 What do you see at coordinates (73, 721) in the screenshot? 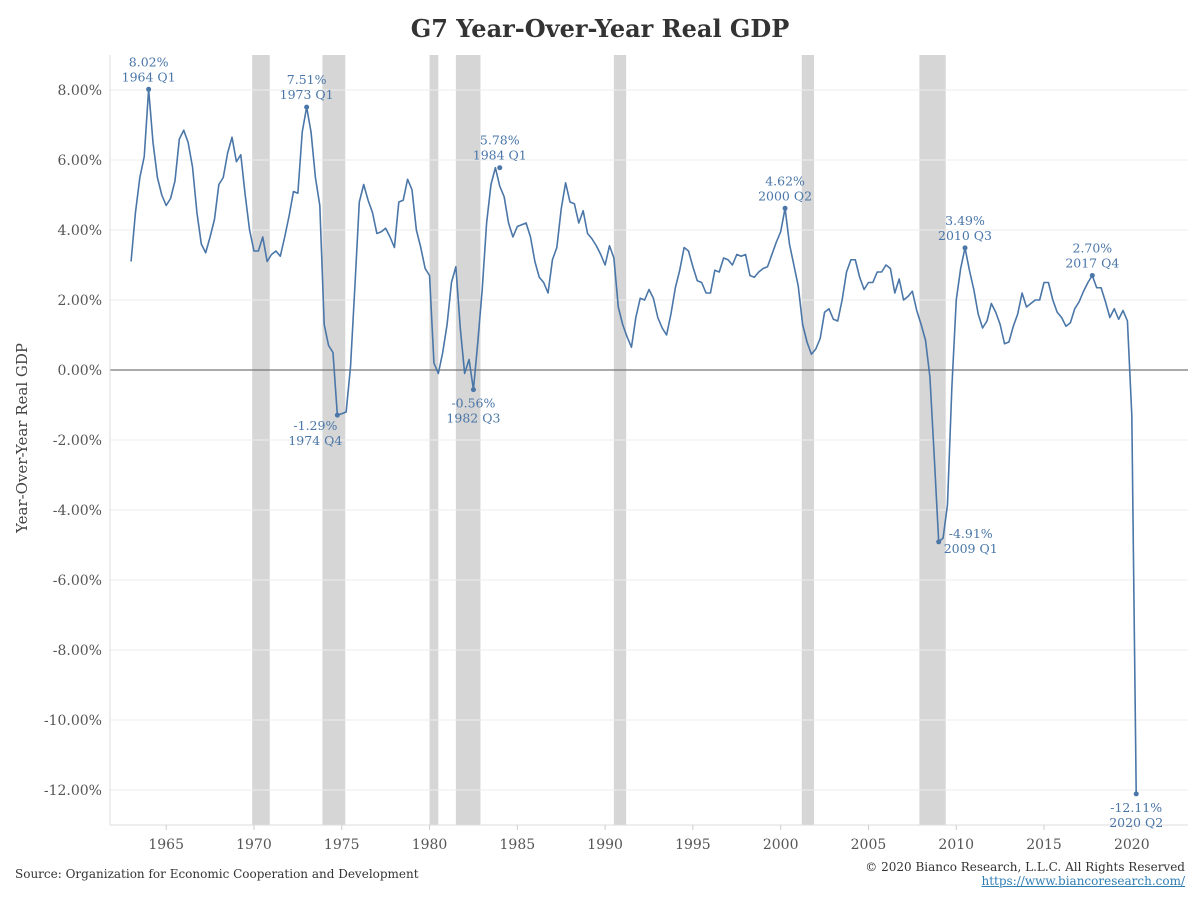
I see `y-tick-label: -10.00%` at bounding box center [73, 721].